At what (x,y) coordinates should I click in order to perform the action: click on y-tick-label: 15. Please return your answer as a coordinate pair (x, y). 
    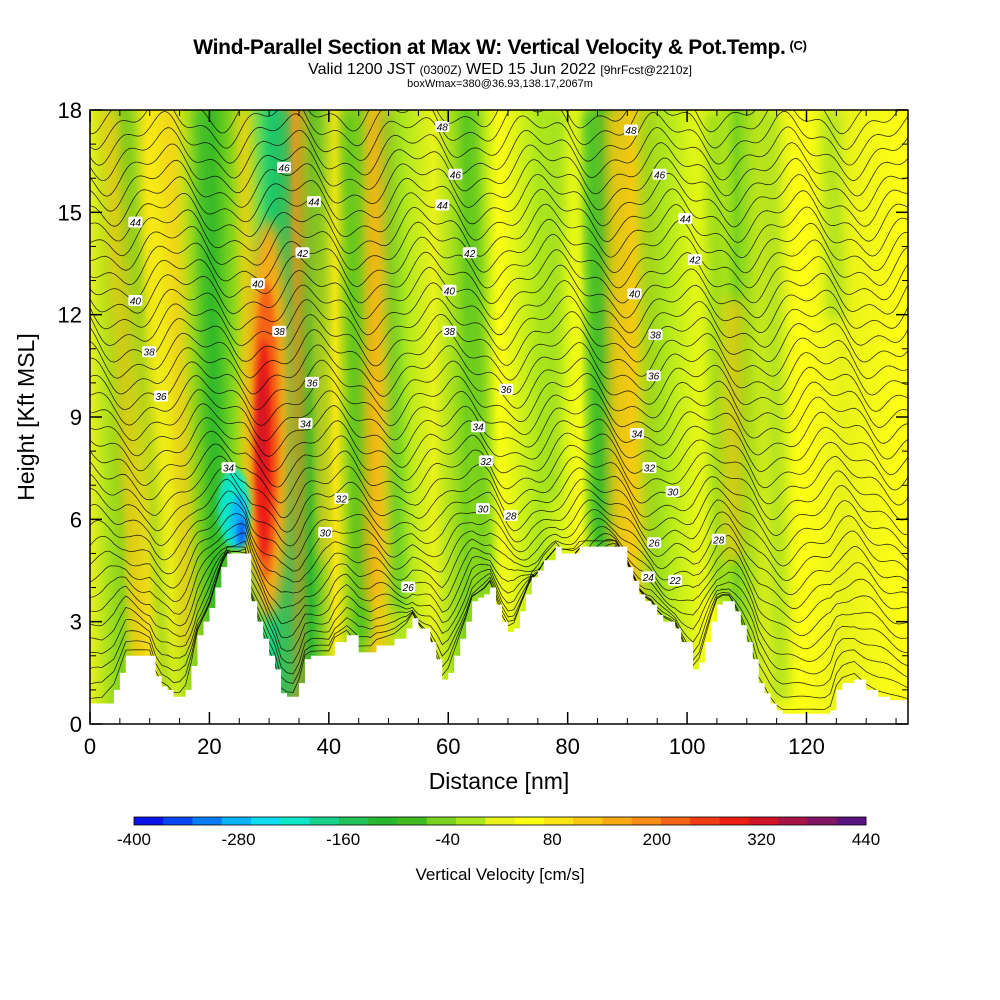
    Looking at the image, I should click on (70, 212).